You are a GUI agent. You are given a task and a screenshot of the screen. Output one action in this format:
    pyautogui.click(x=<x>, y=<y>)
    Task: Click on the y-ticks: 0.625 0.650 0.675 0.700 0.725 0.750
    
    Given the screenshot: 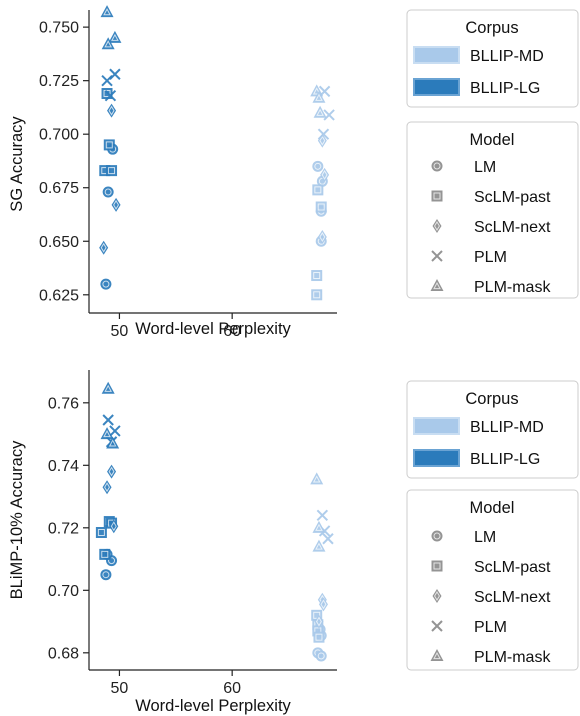 What is the action you would take?
    pyautogui.click(x=64, y=162)
    